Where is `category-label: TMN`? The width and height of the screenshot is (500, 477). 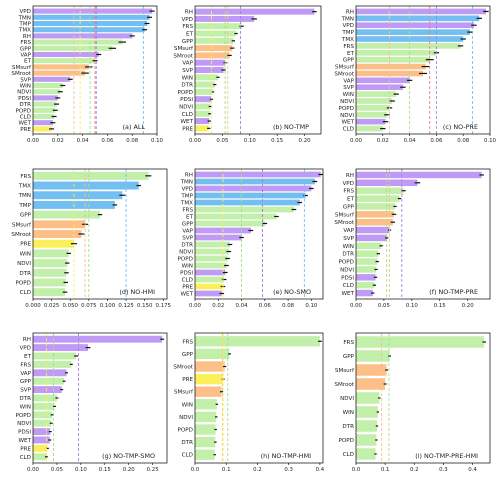
category-label: TMN is located at coordinates (347, 19).